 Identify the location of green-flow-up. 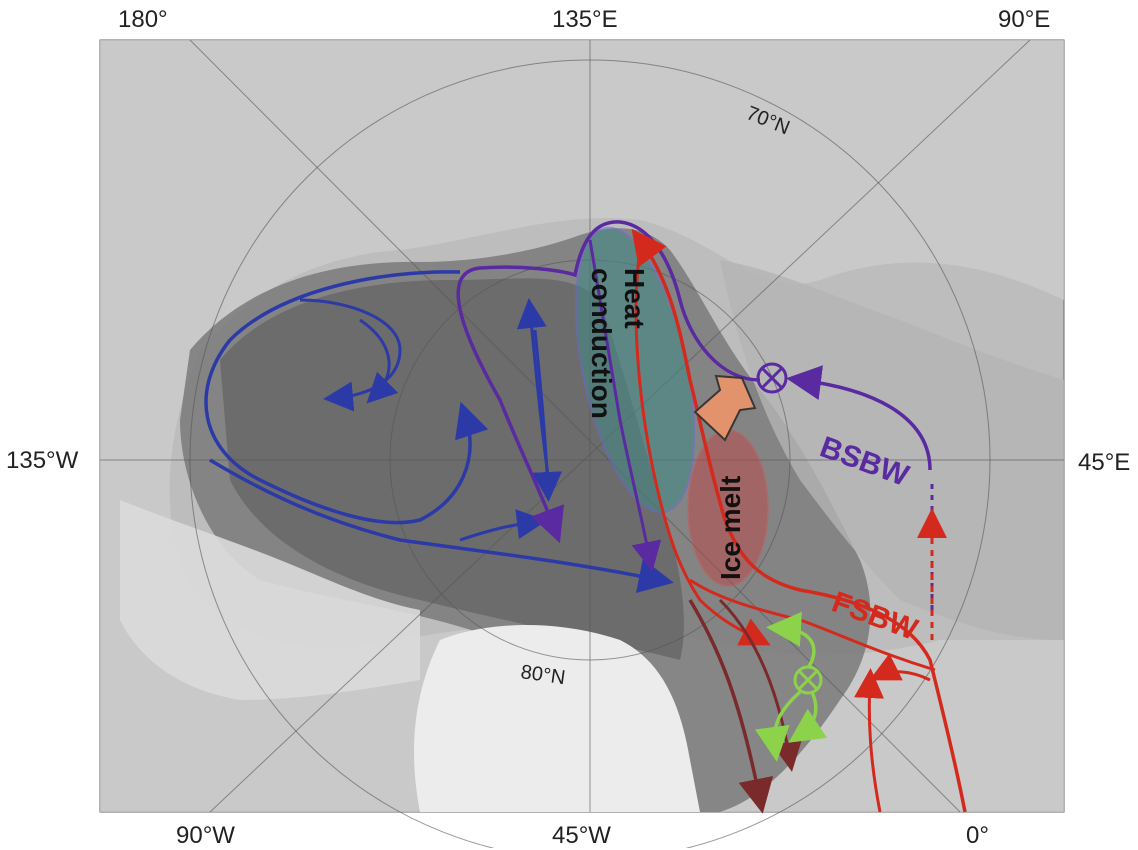
(791, 640).